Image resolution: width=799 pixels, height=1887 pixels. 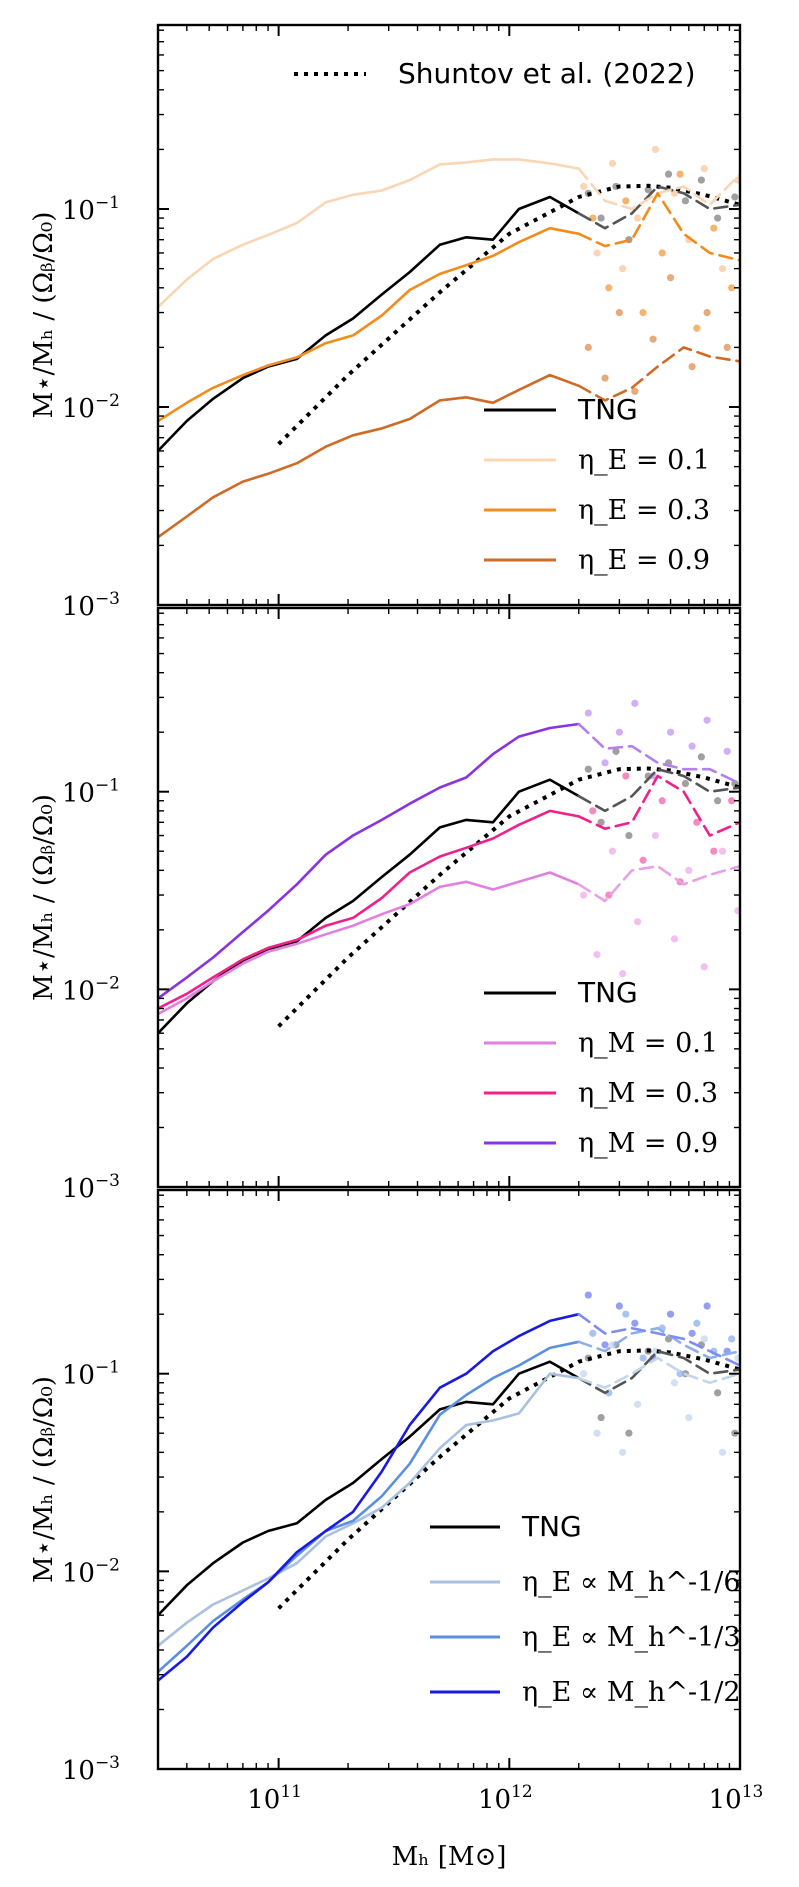 I want to click on legend-label: η_E = 0.3, so click(x=644, y=510).